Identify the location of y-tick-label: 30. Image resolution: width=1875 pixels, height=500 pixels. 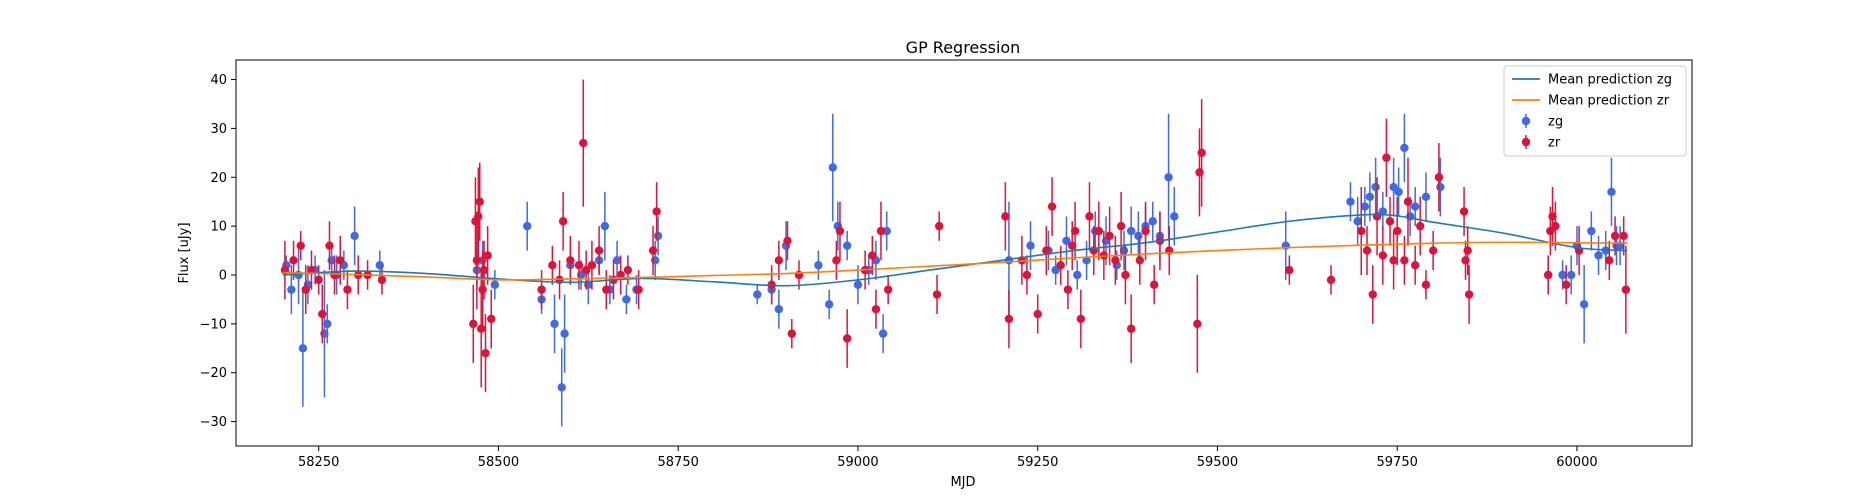
(218, 129).